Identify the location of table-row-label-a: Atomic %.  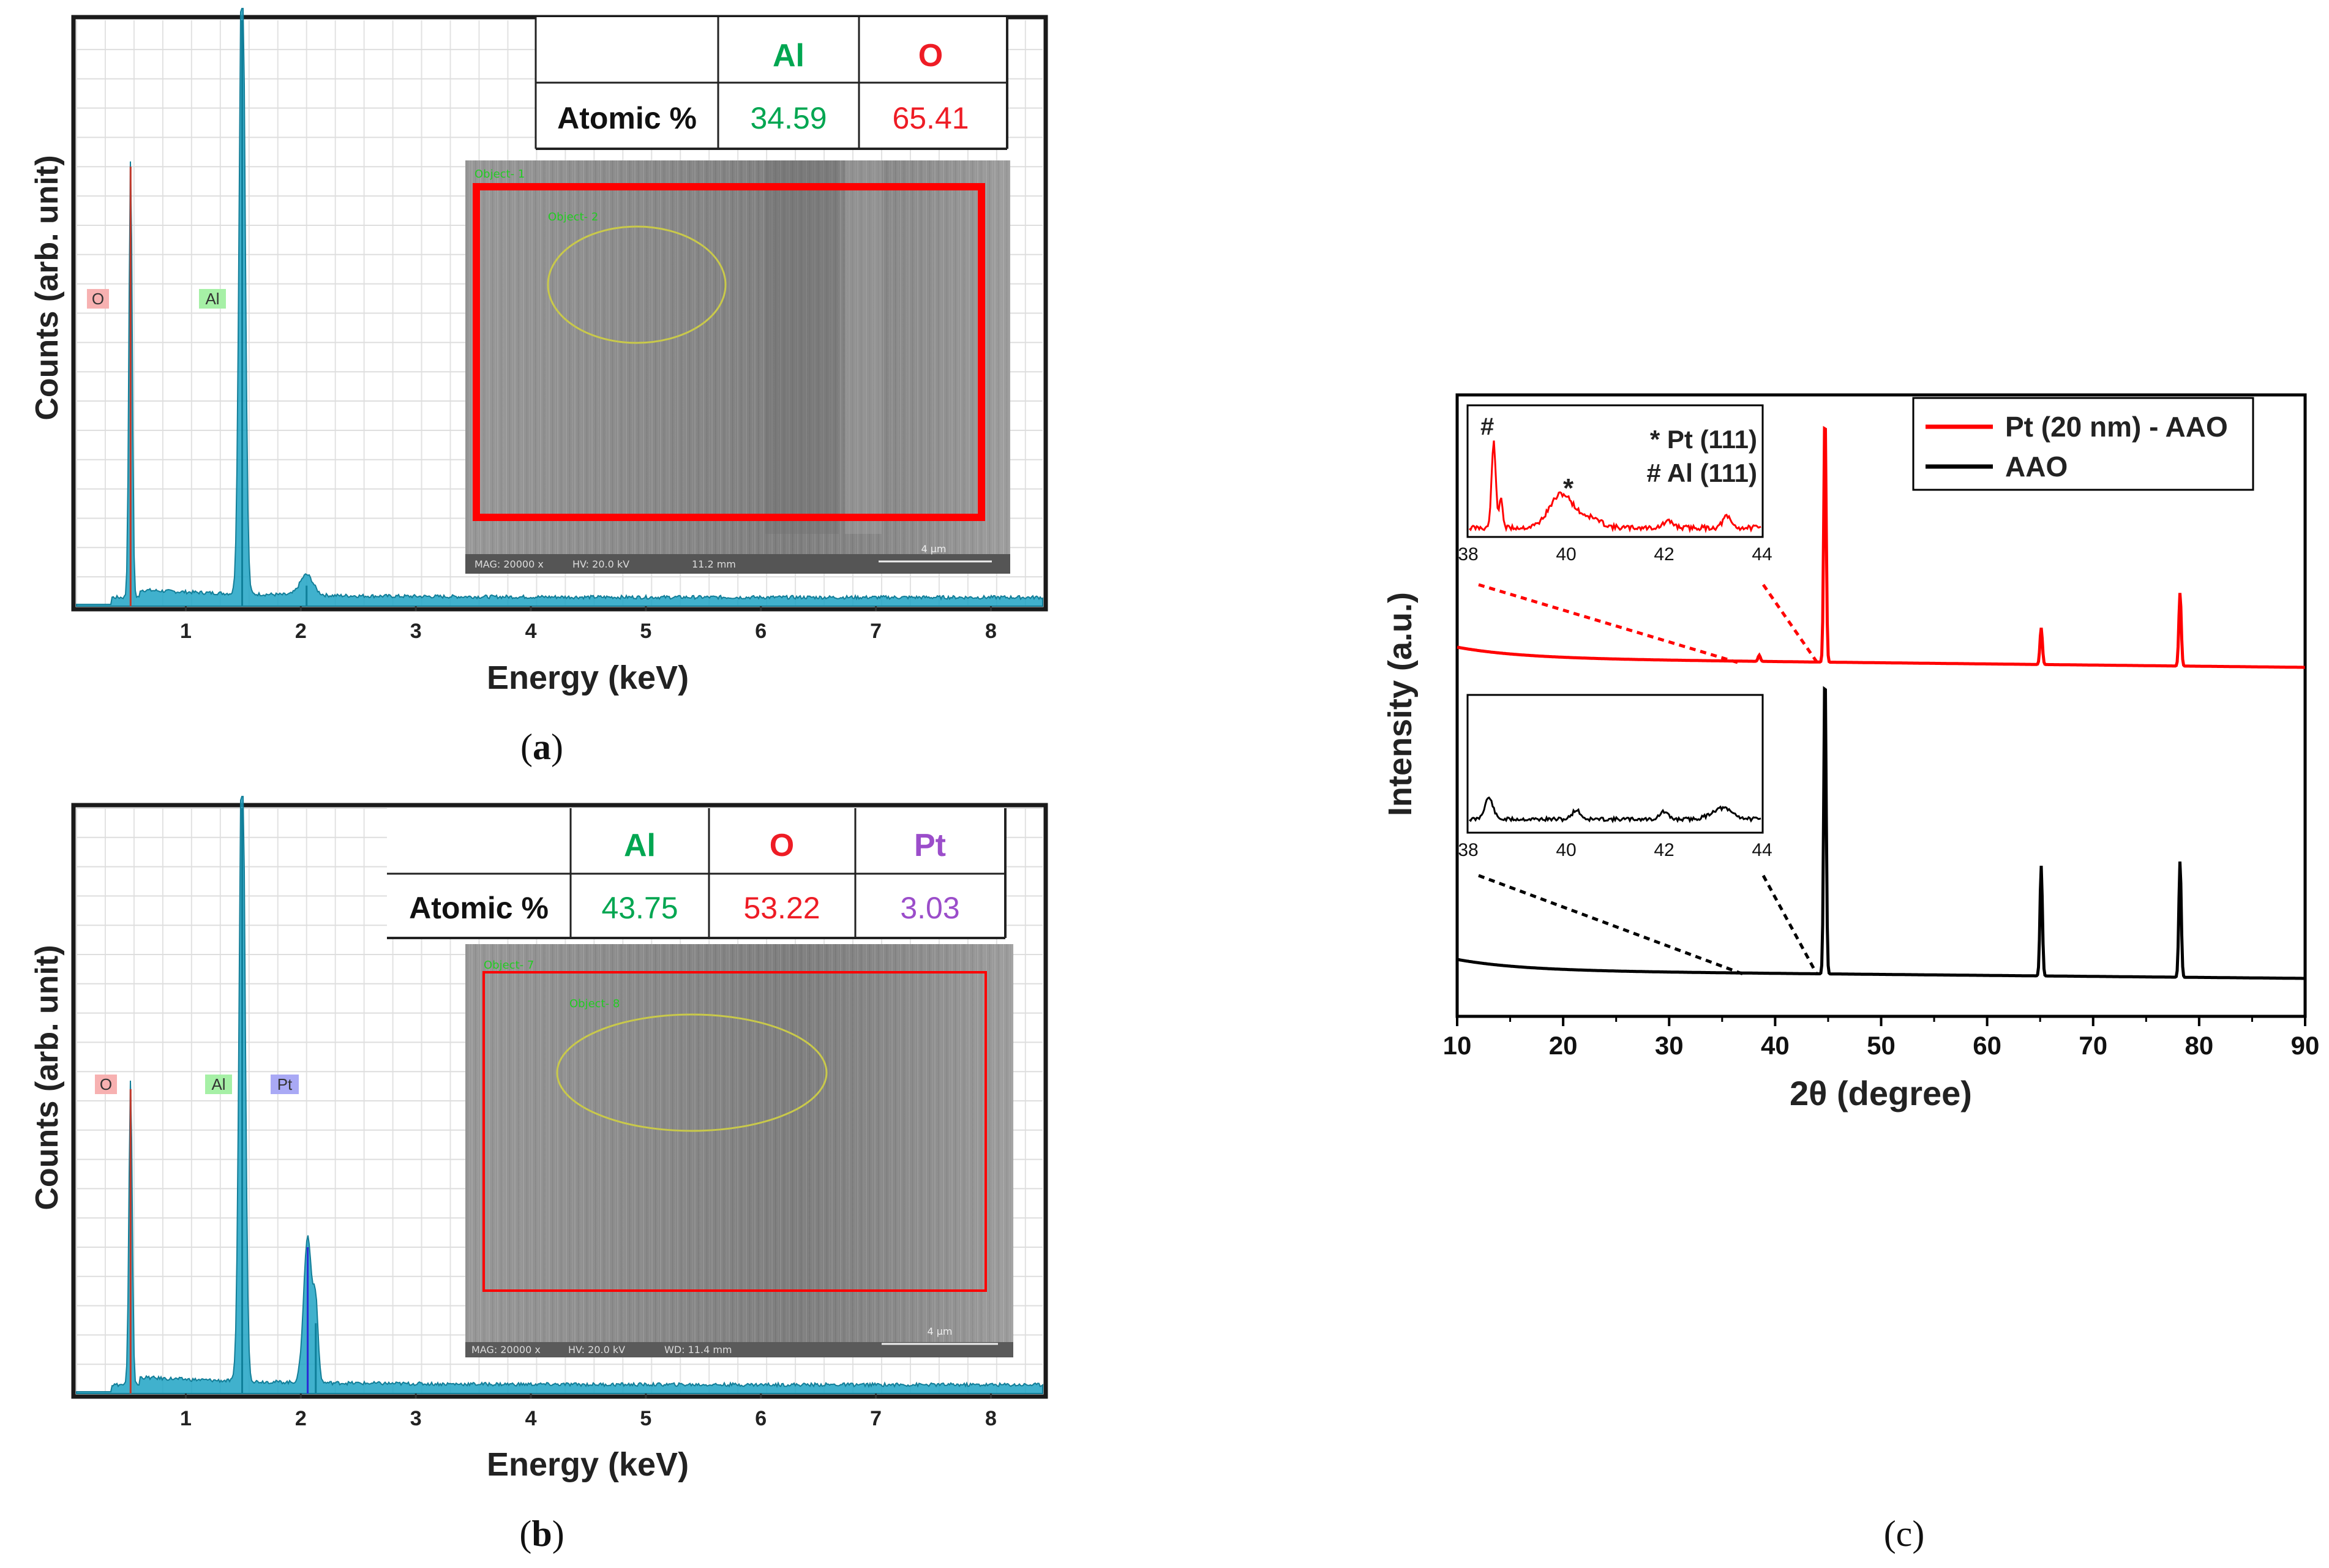
(627, 118).